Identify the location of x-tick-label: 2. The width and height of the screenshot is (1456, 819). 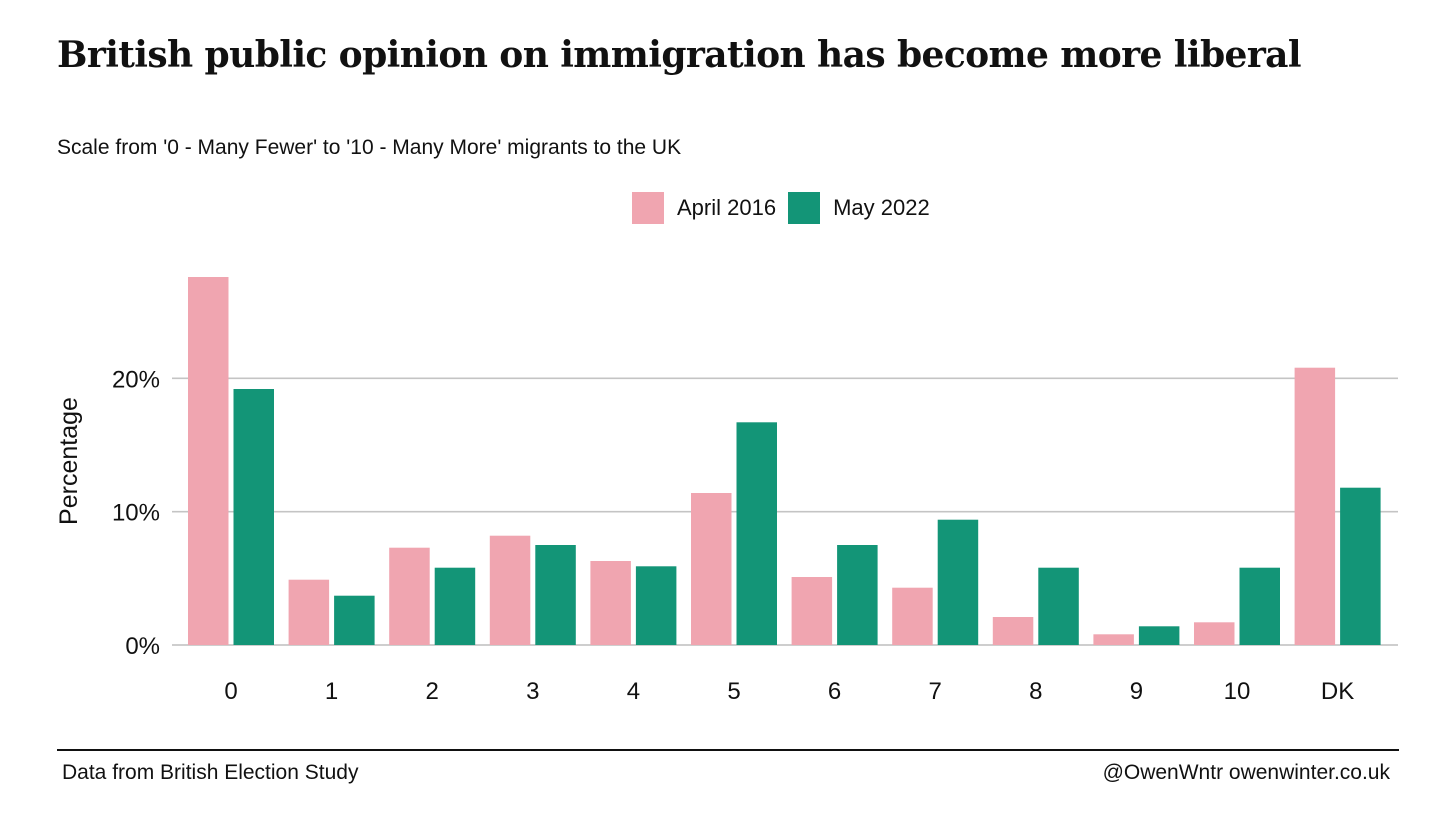
(432, 691).